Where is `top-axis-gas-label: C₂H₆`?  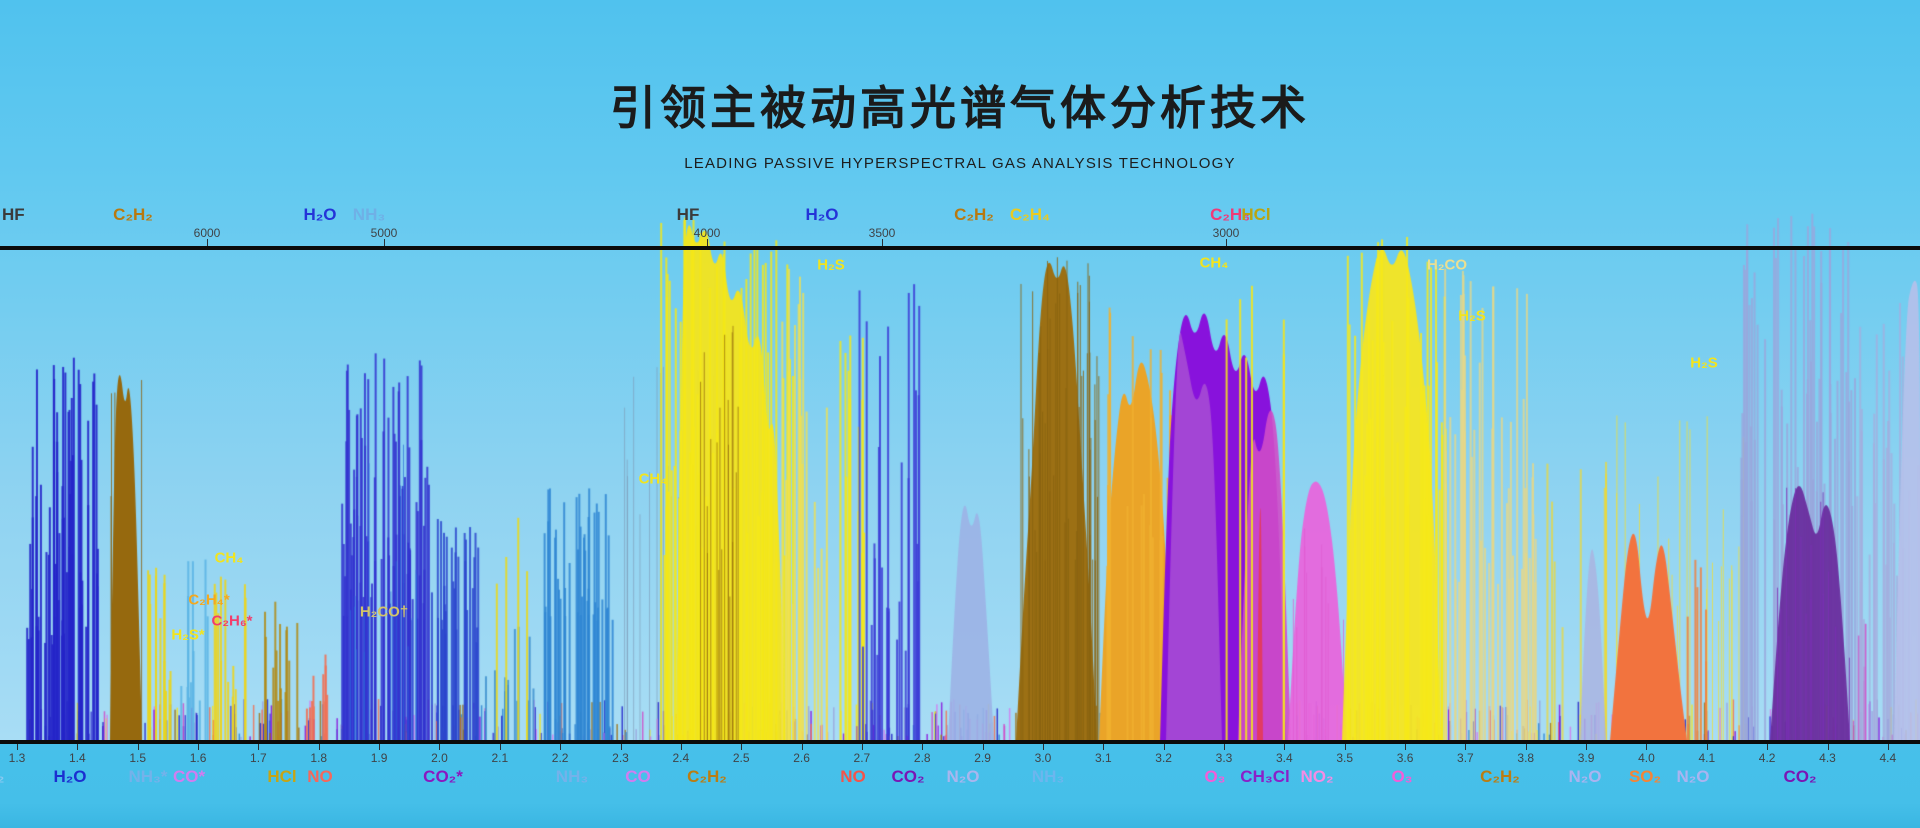 top-axis-gas-label: C₂H₆ is located at coordinates (1230, 214).